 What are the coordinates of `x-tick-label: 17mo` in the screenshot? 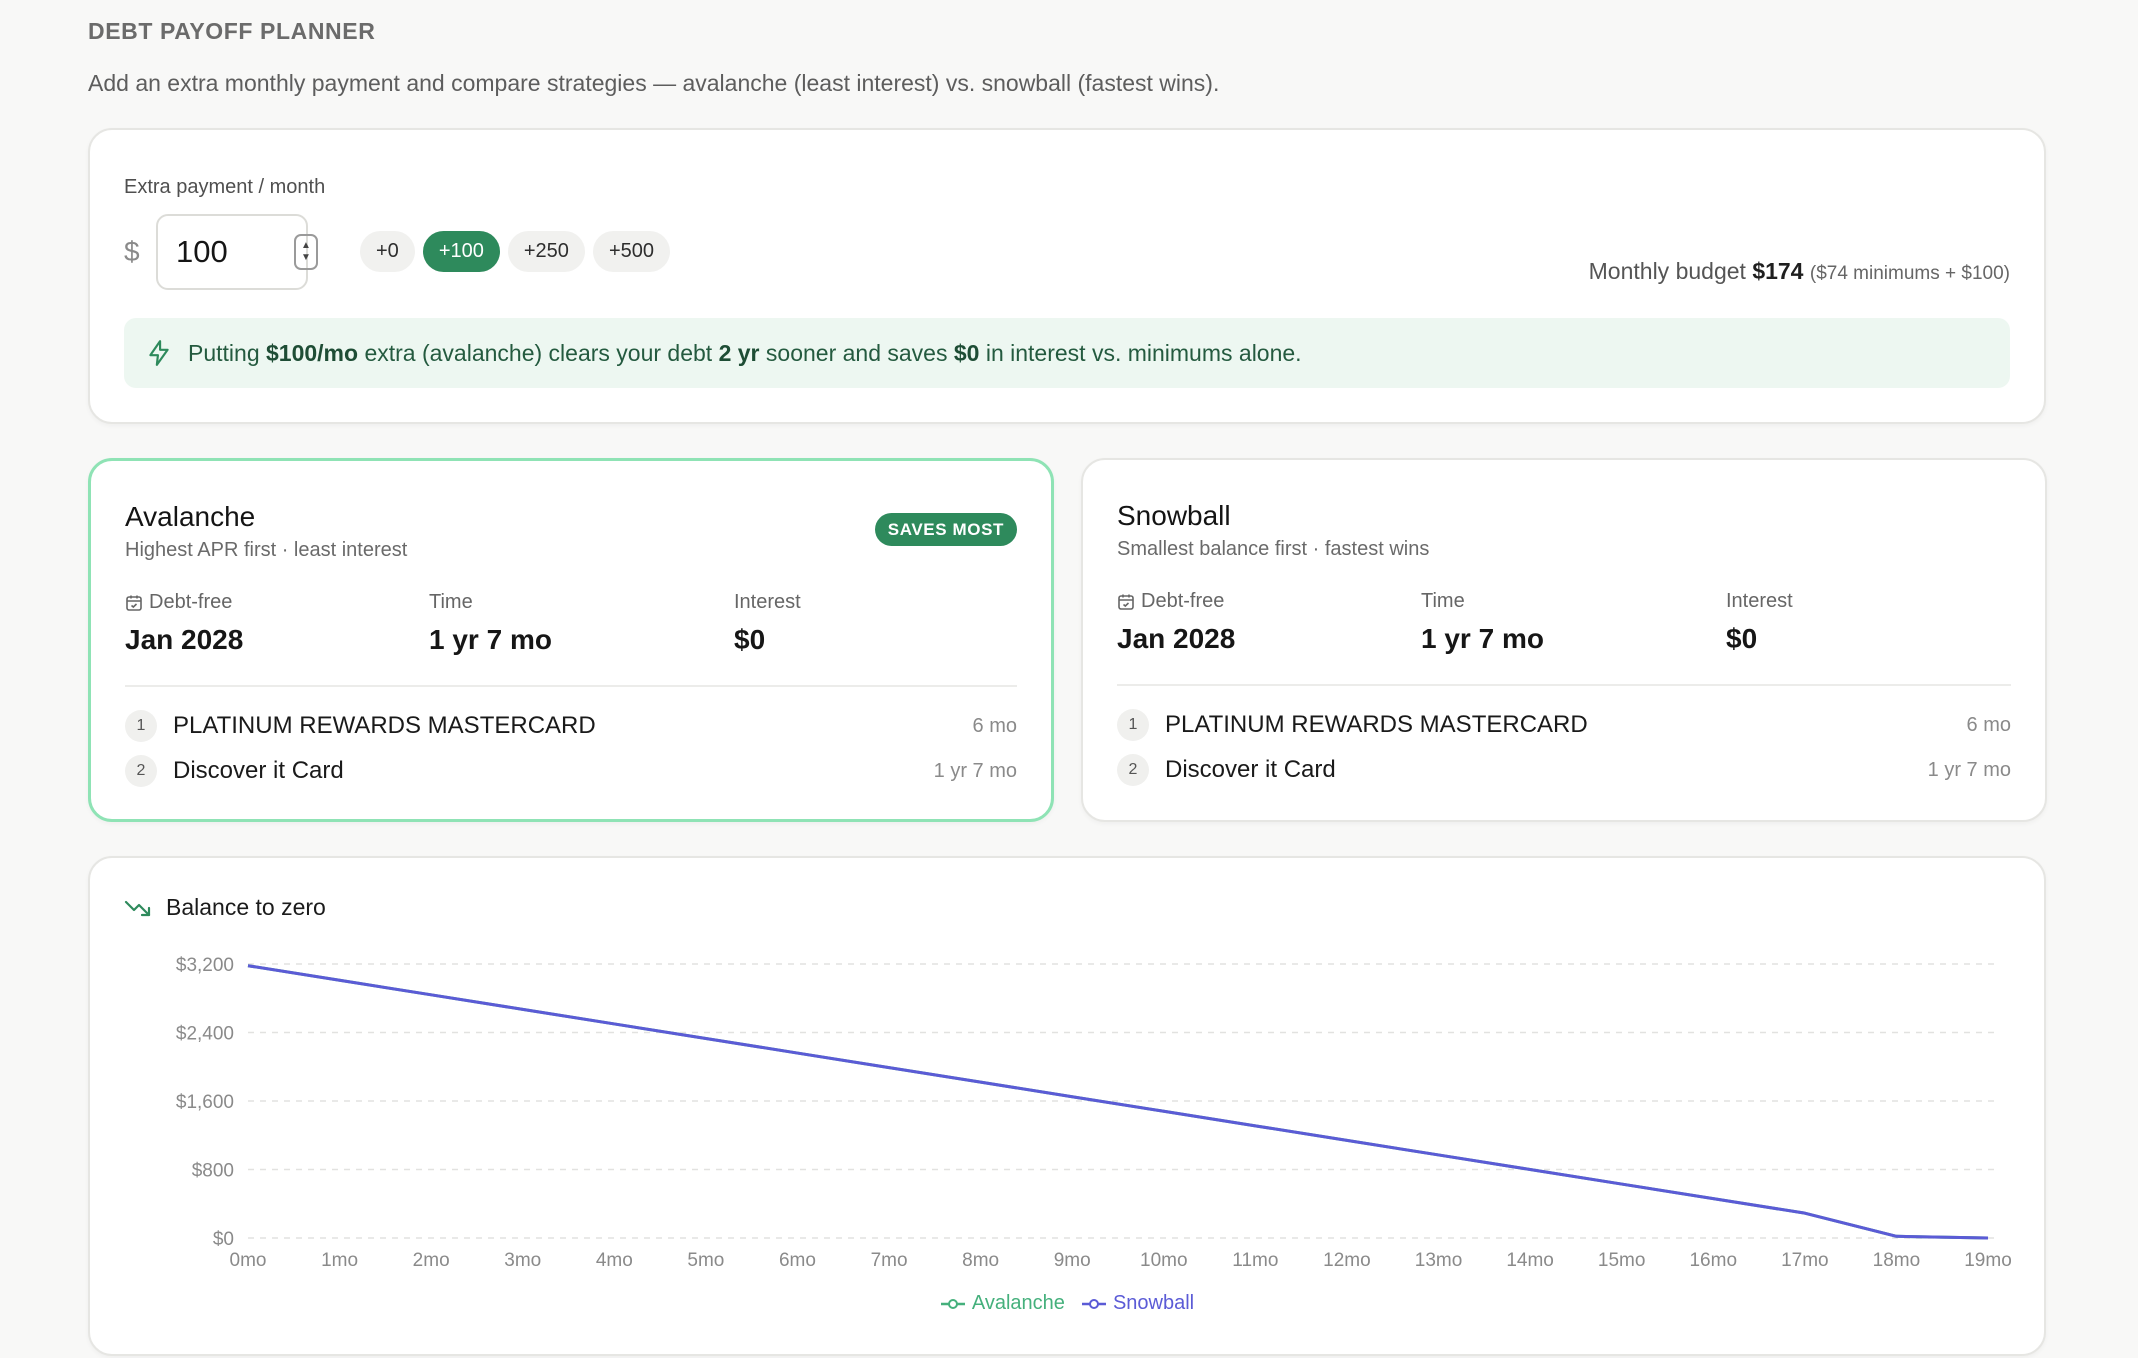 It's located at (1805, 1260).